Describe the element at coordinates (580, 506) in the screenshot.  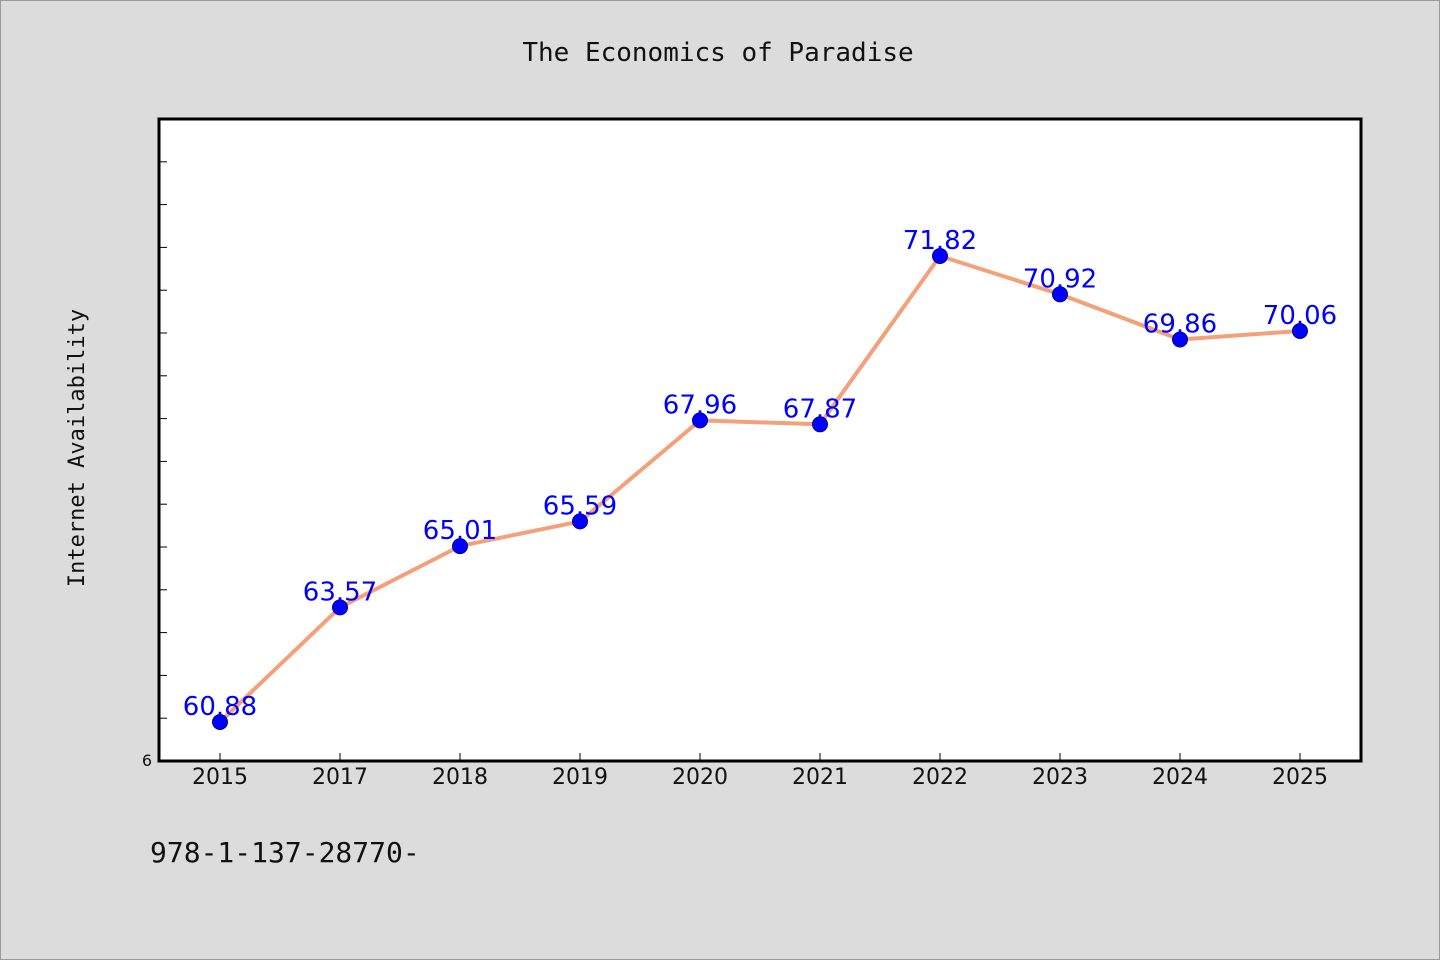
I see `data-value-label: 65.59` at that location.